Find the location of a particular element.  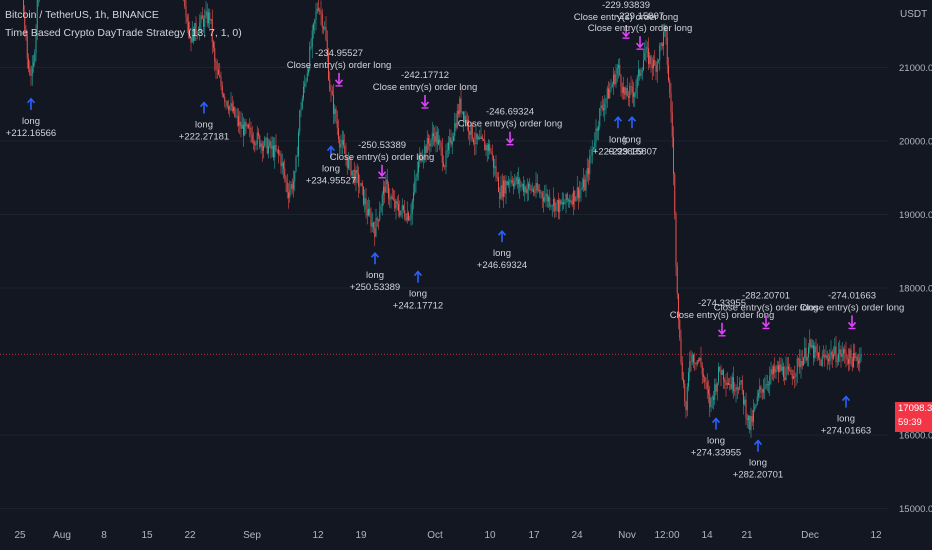

bar-countdown: 59:39 is located at coordinates (910, 422).